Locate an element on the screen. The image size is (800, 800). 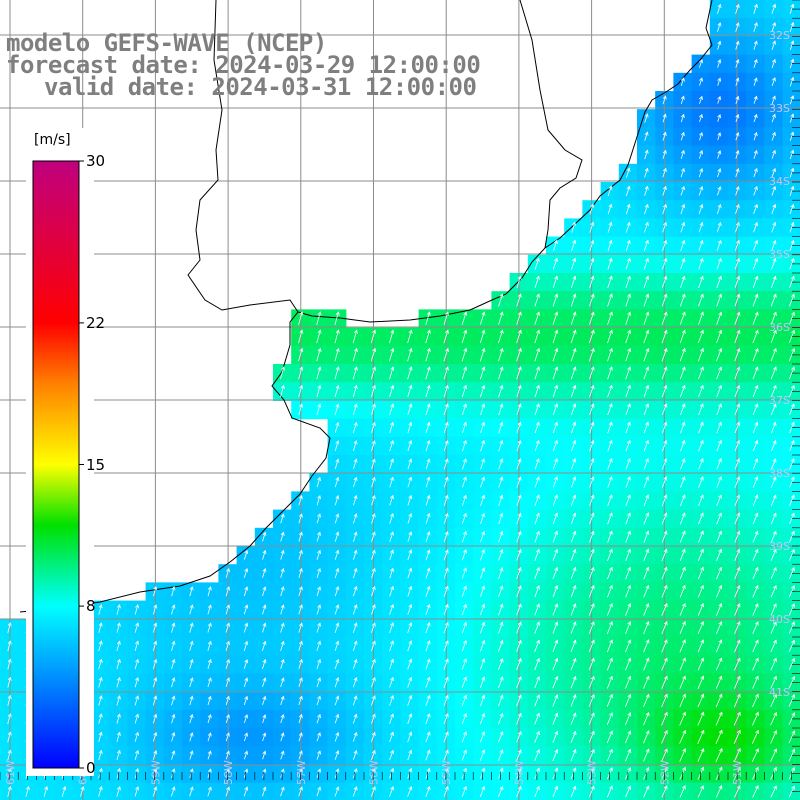
latitude-label: 41S is located at coordinates (779, 692).